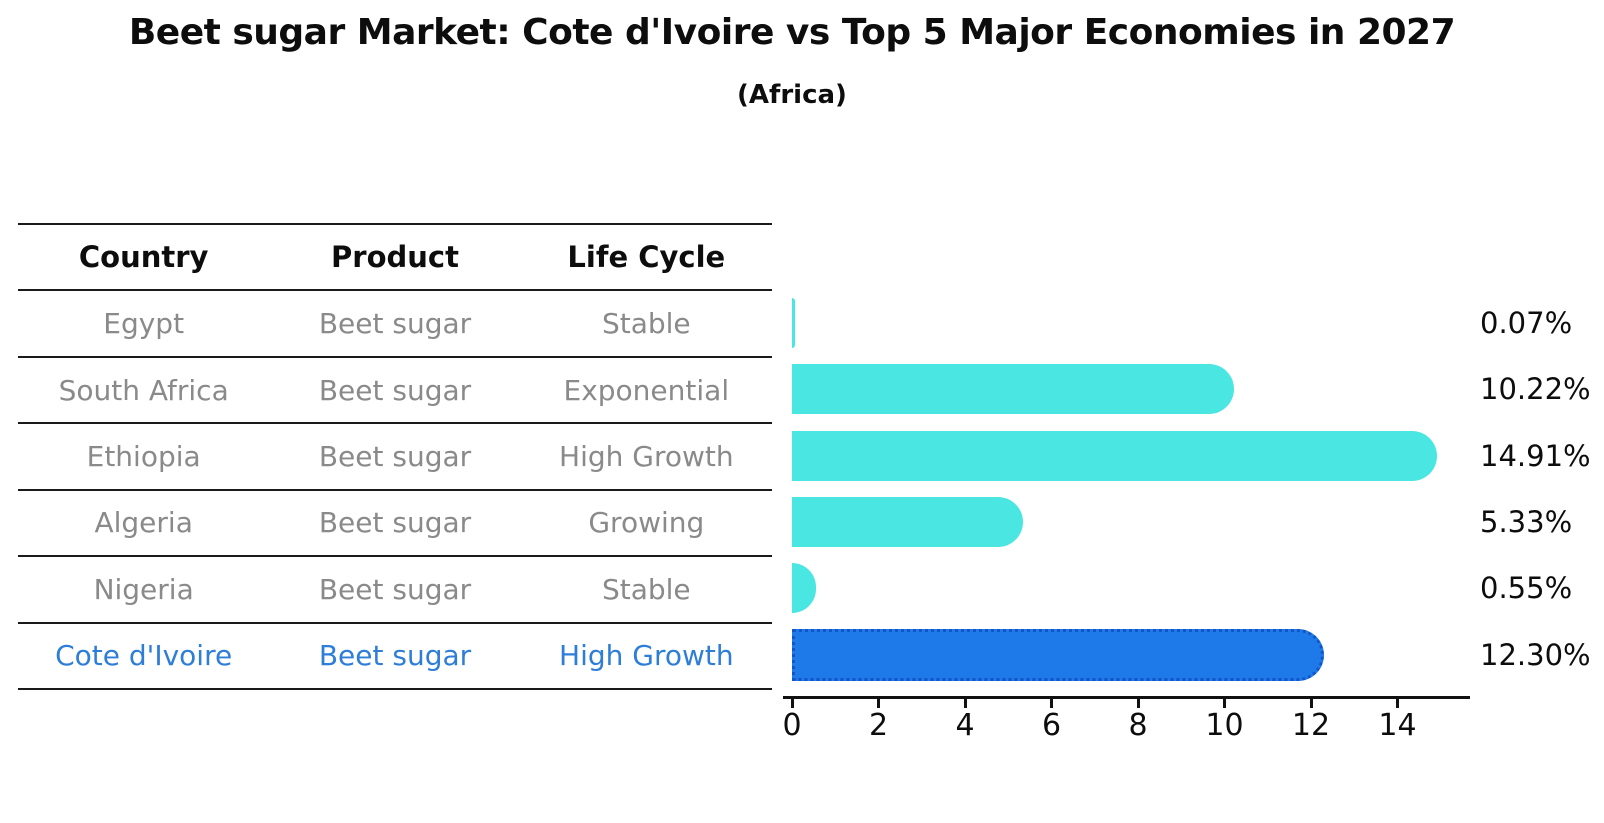 This screenshot has width=1604, height=823. I want to click on col-header-country: Country, so click(143, 257).